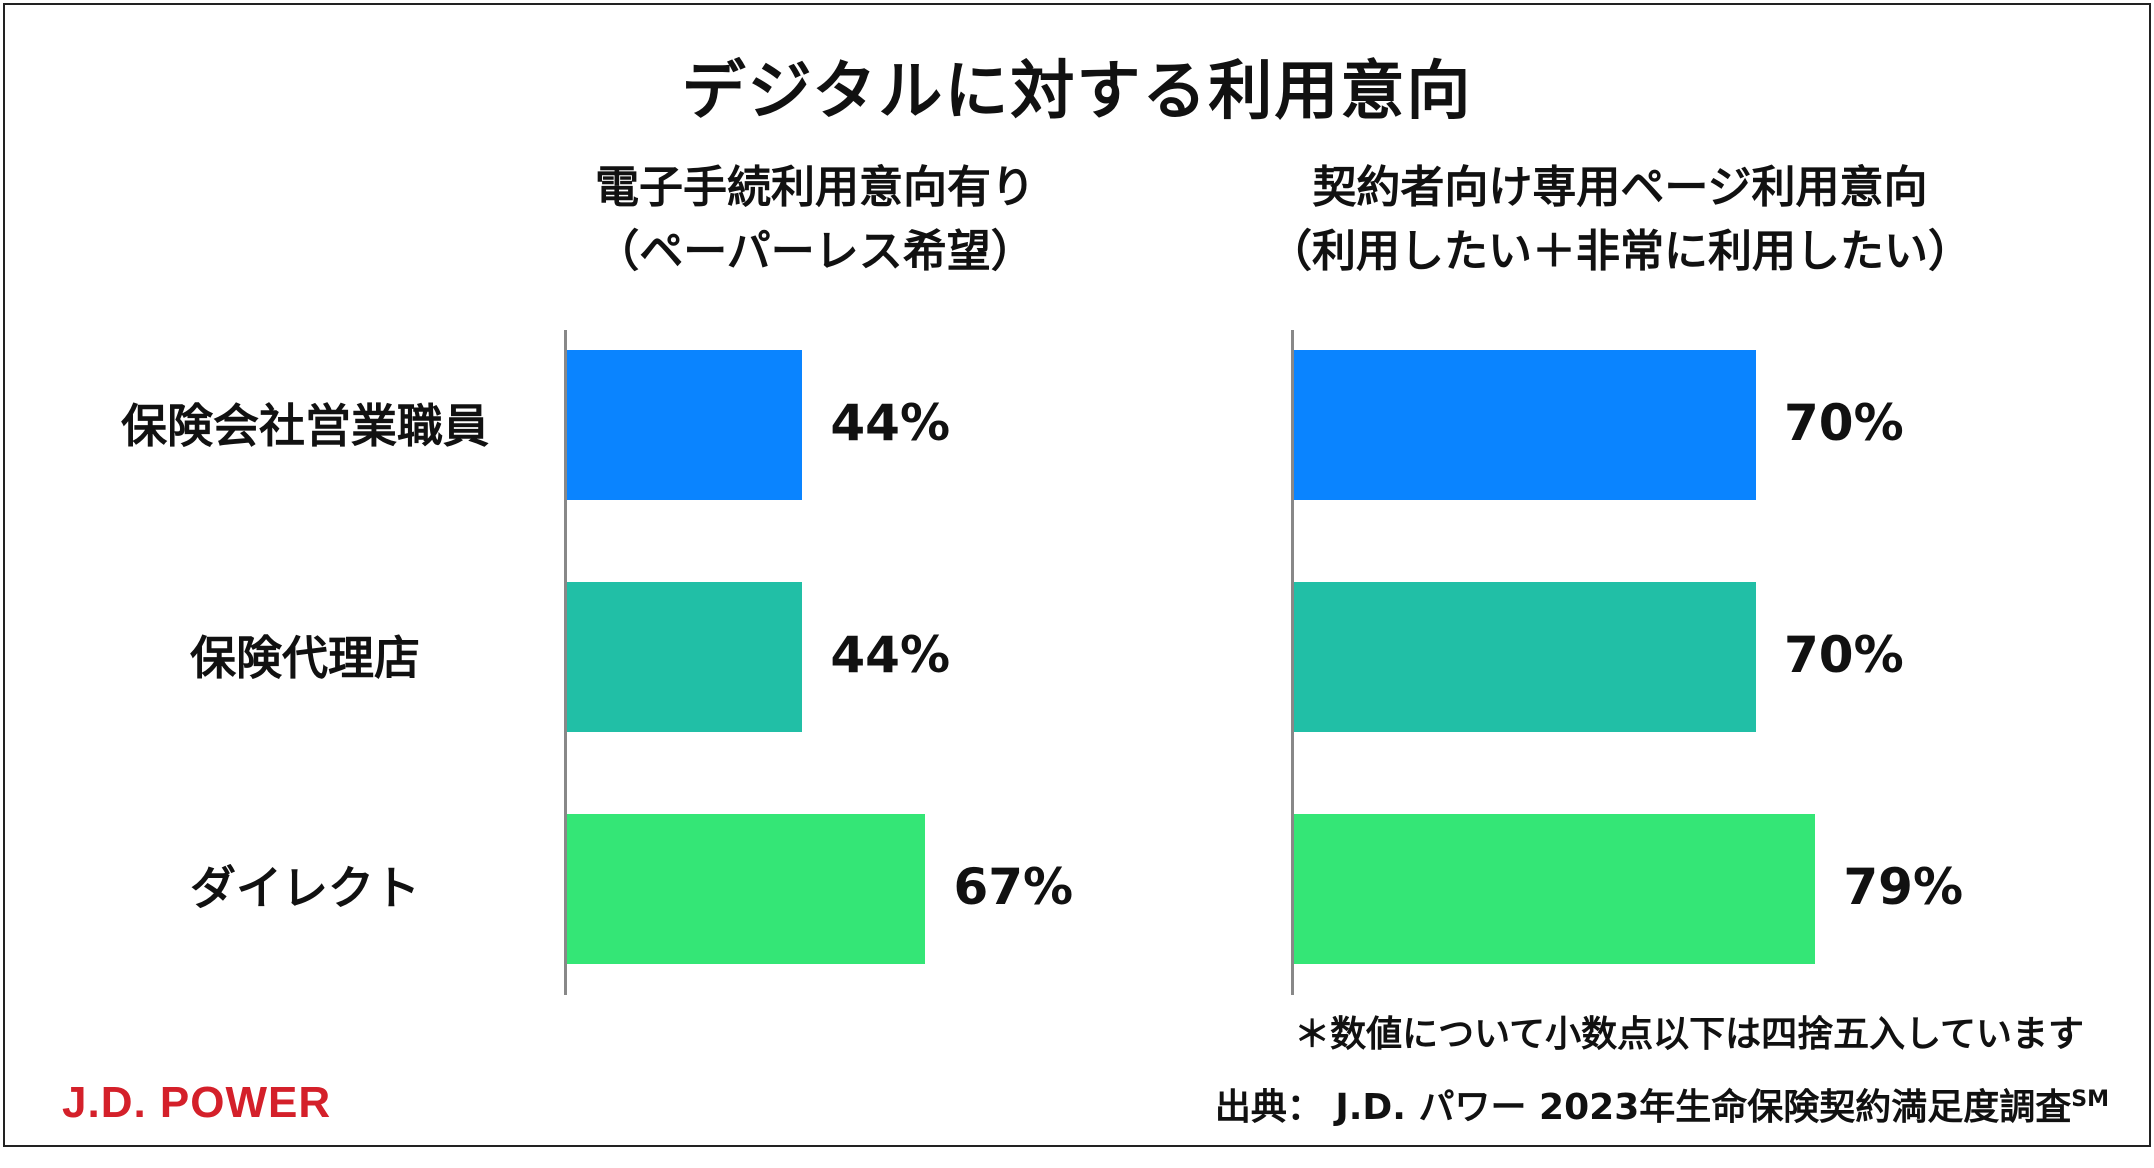 Image resolution: width=2154 pixels, height=1168 pixels. I want to click on category-label-agency: 保険代理店, so click(305, 658).